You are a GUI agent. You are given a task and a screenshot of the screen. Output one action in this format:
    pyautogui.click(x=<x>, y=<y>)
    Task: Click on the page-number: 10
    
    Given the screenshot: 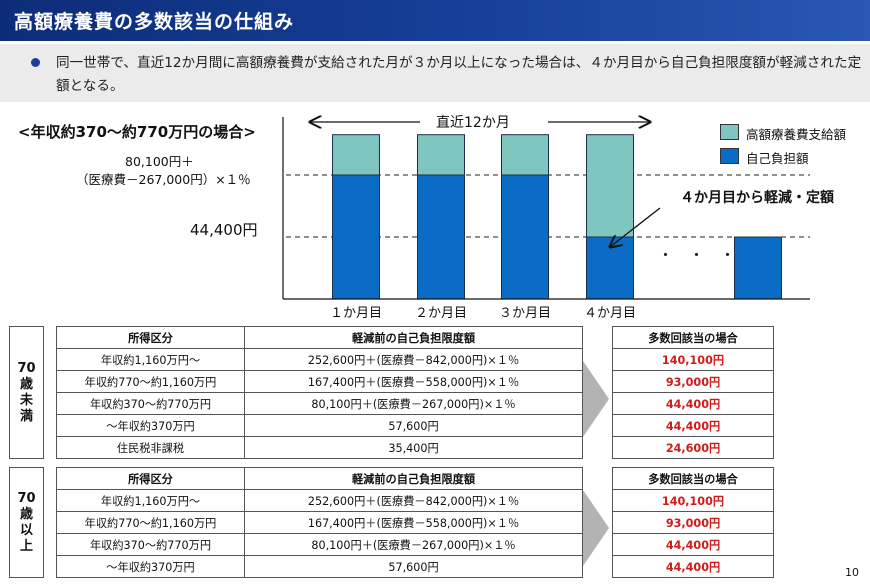 What is the action you would take?
    pyautogui.click(x=852, y=572)
    